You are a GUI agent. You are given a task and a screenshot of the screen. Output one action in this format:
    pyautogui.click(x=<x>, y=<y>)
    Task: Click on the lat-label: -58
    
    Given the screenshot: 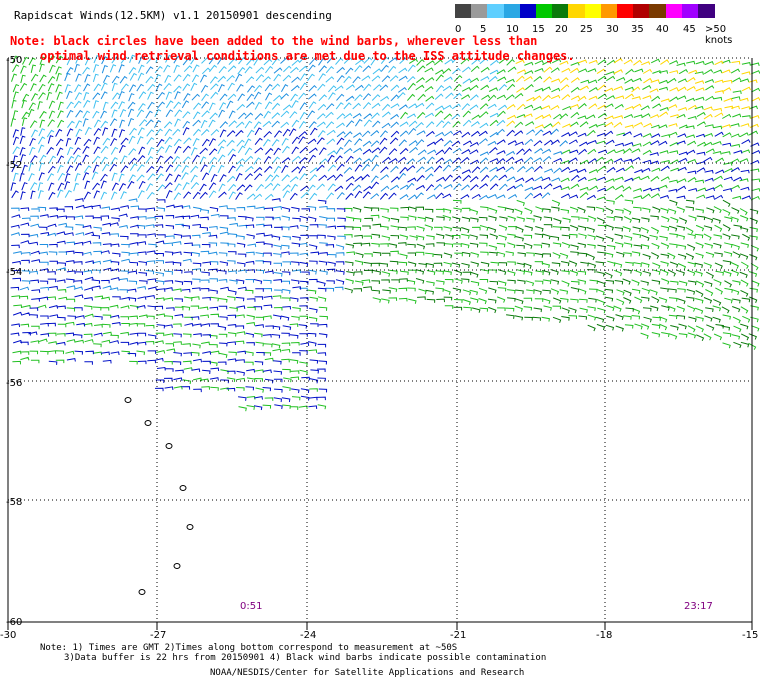 What is the action you would take?
    pyautogui.click(x=14, y=502)
    